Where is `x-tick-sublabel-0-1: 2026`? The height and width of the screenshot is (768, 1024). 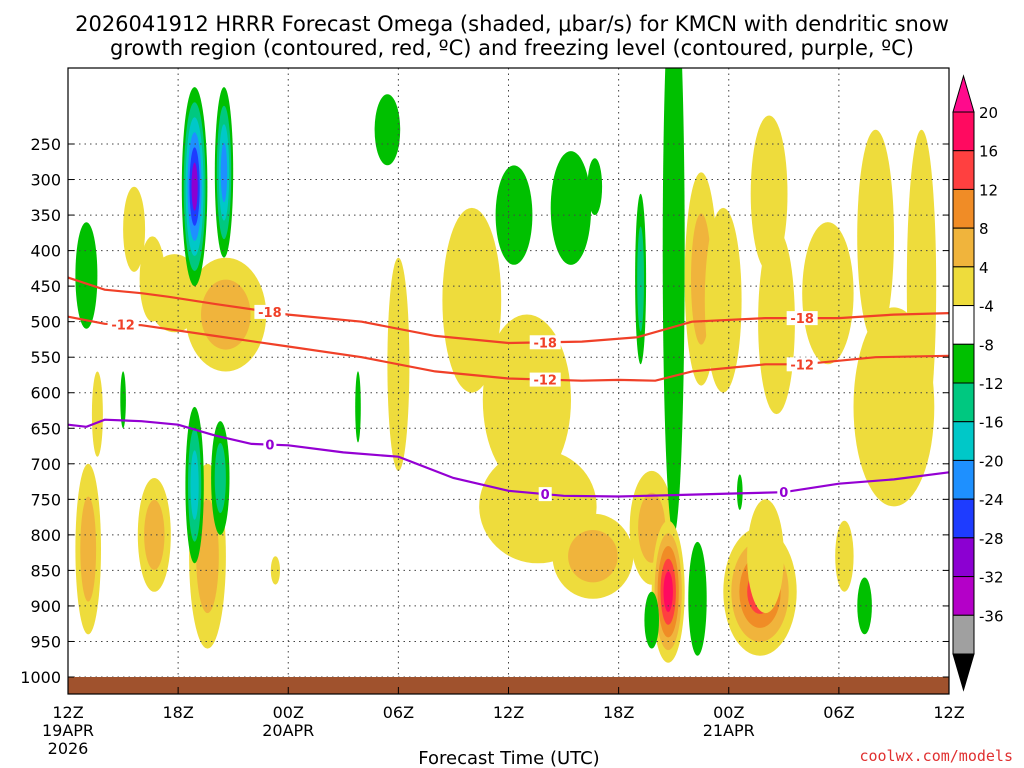 x-tick-sublabel-0-1: 2026 is located at coordinates (68, 748).